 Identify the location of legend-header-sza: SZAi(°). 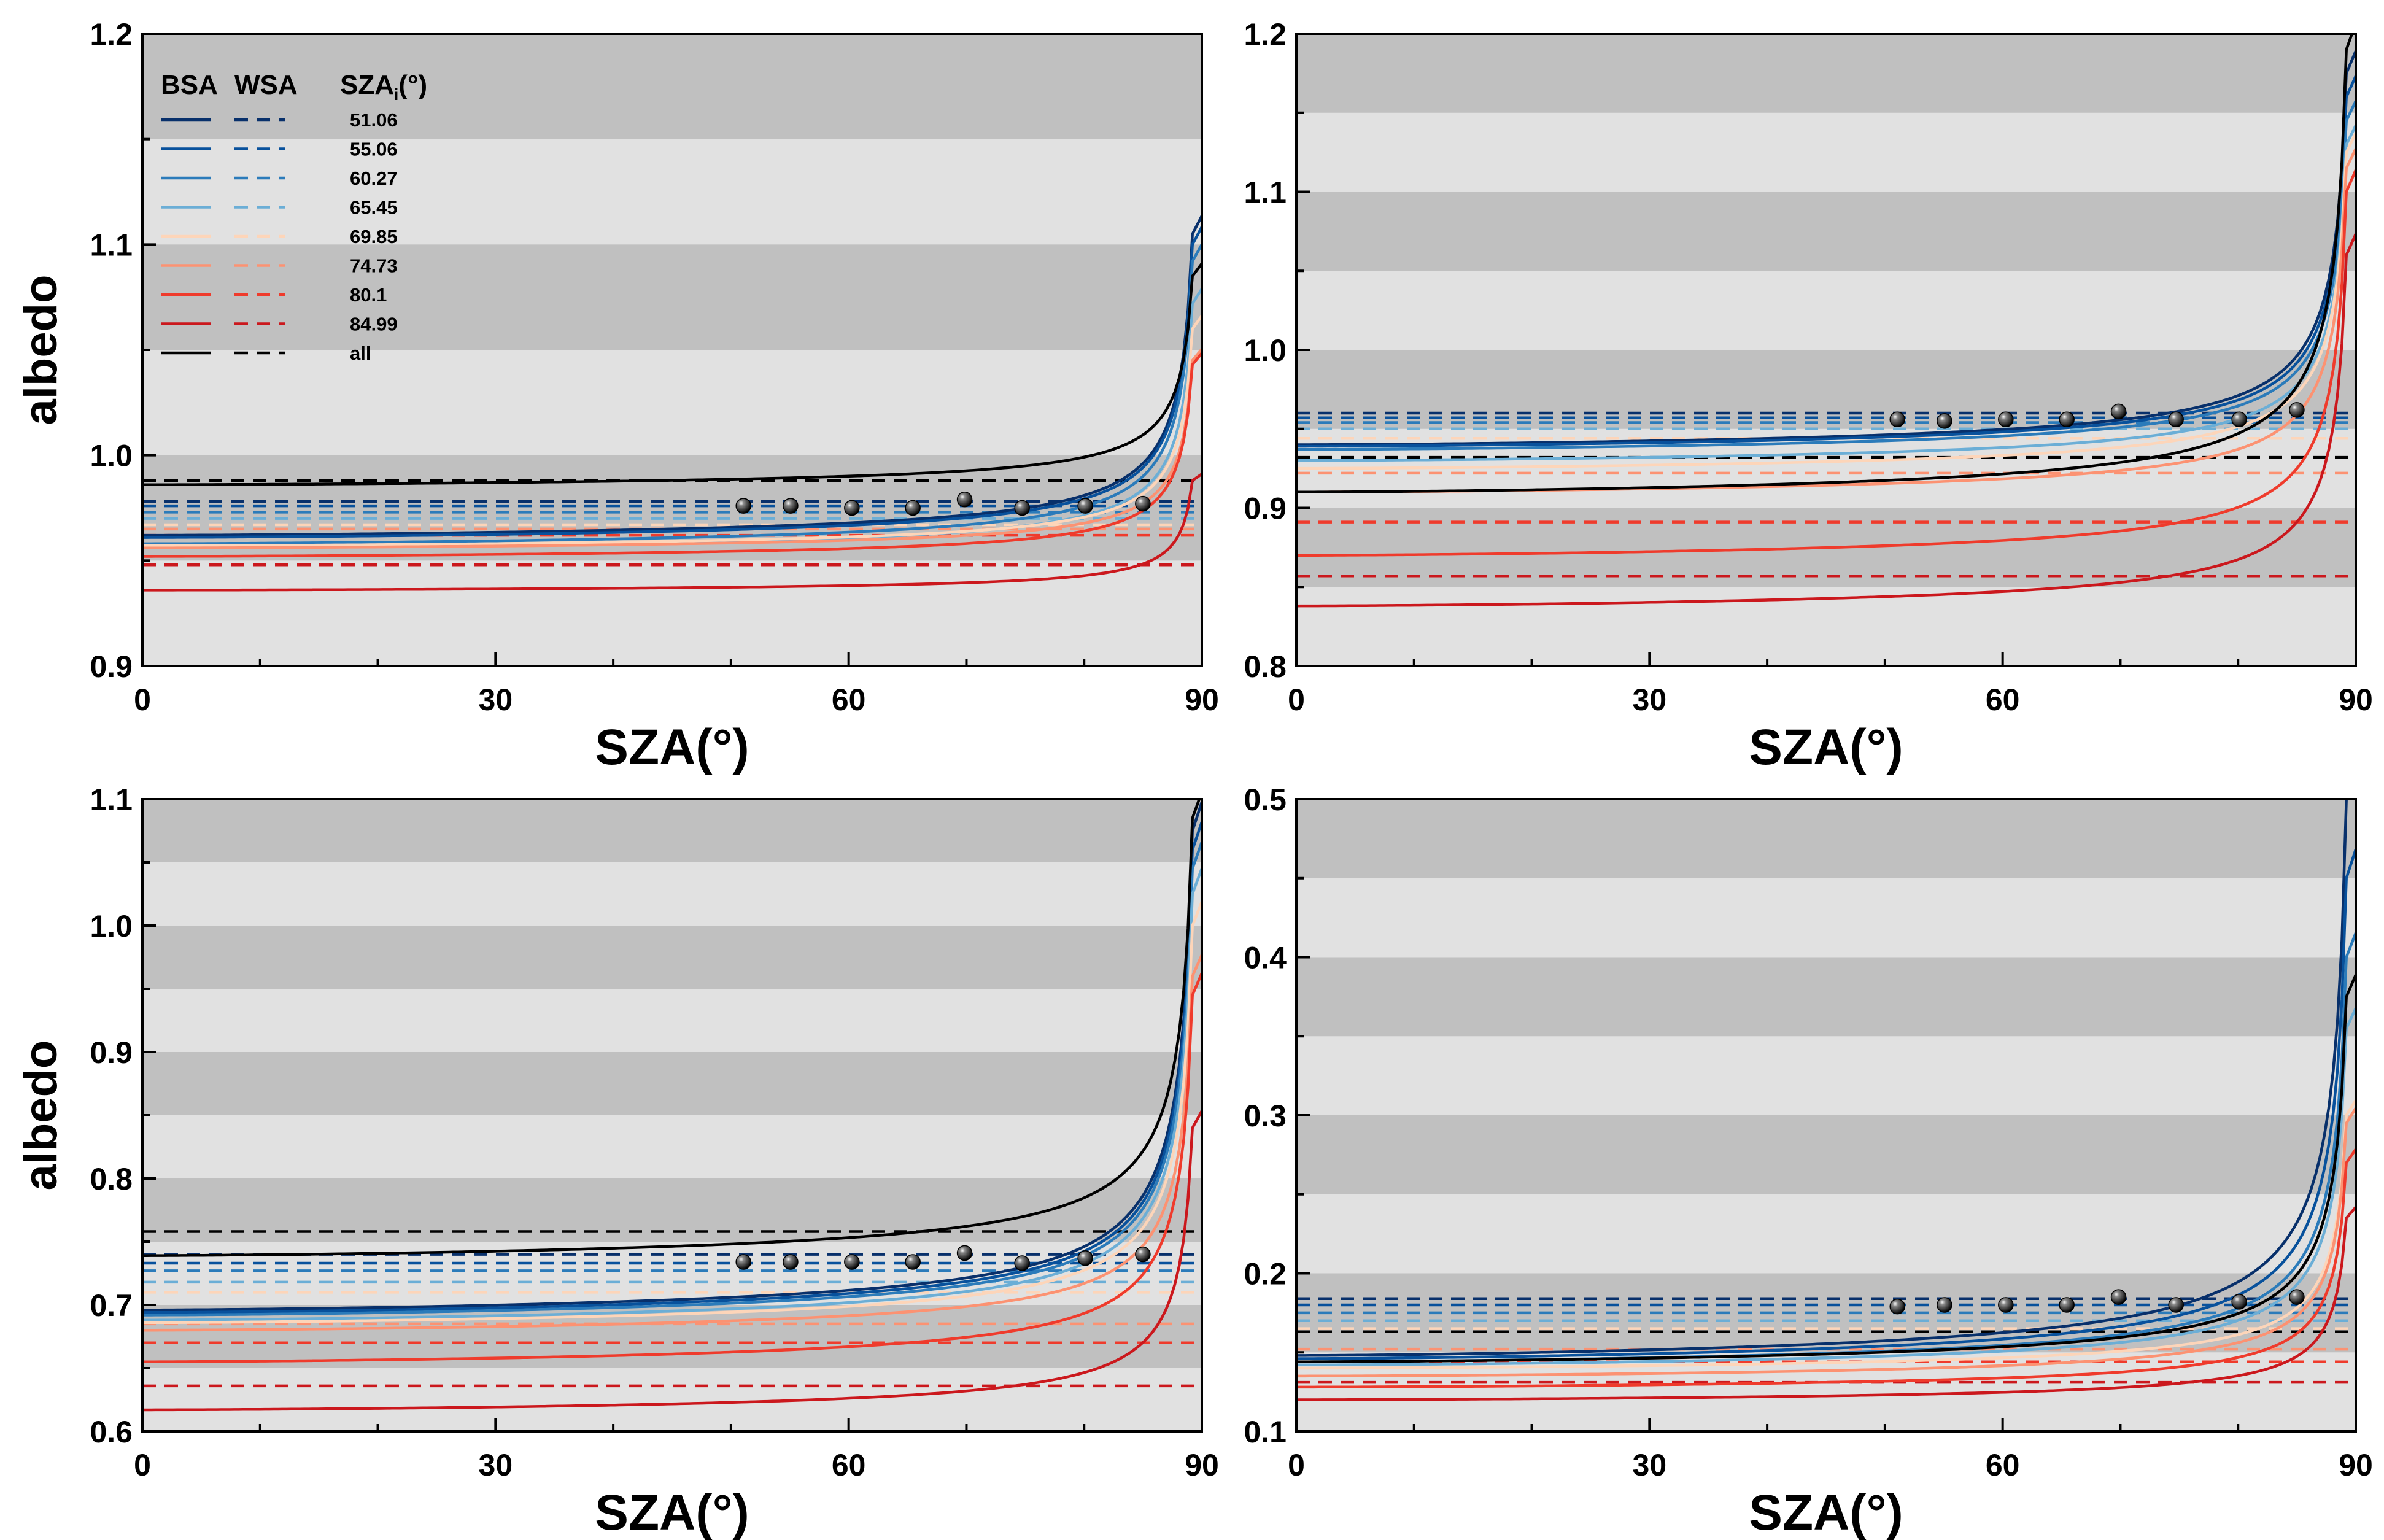
(383, 87).